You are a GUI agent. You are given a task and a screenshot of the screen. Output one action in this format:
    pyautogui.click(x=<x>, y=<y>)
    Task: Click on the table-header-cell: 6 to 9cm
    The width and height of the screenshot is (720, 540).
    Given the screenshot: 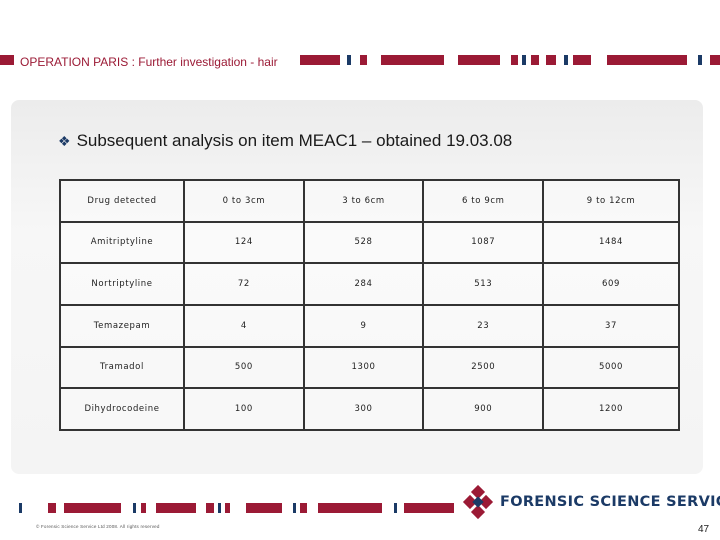 What is the action you would take?
    pyautogui.click(x=483, y=201)
    